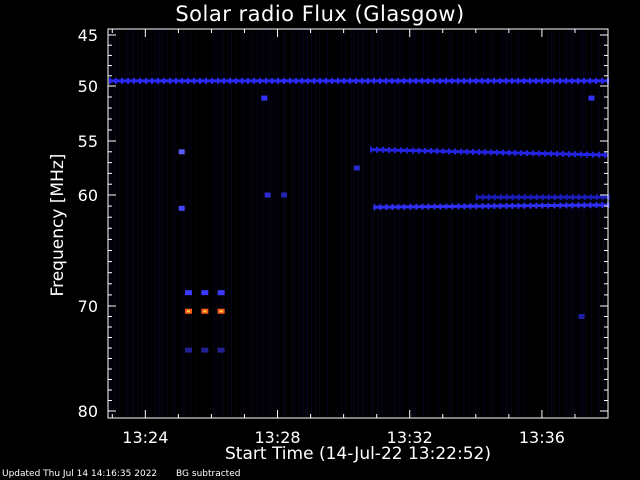 Image resolution: width=640 pixels, height=480 pixels. I want to click on x-tick-label: 13:24, so click(145, 437).